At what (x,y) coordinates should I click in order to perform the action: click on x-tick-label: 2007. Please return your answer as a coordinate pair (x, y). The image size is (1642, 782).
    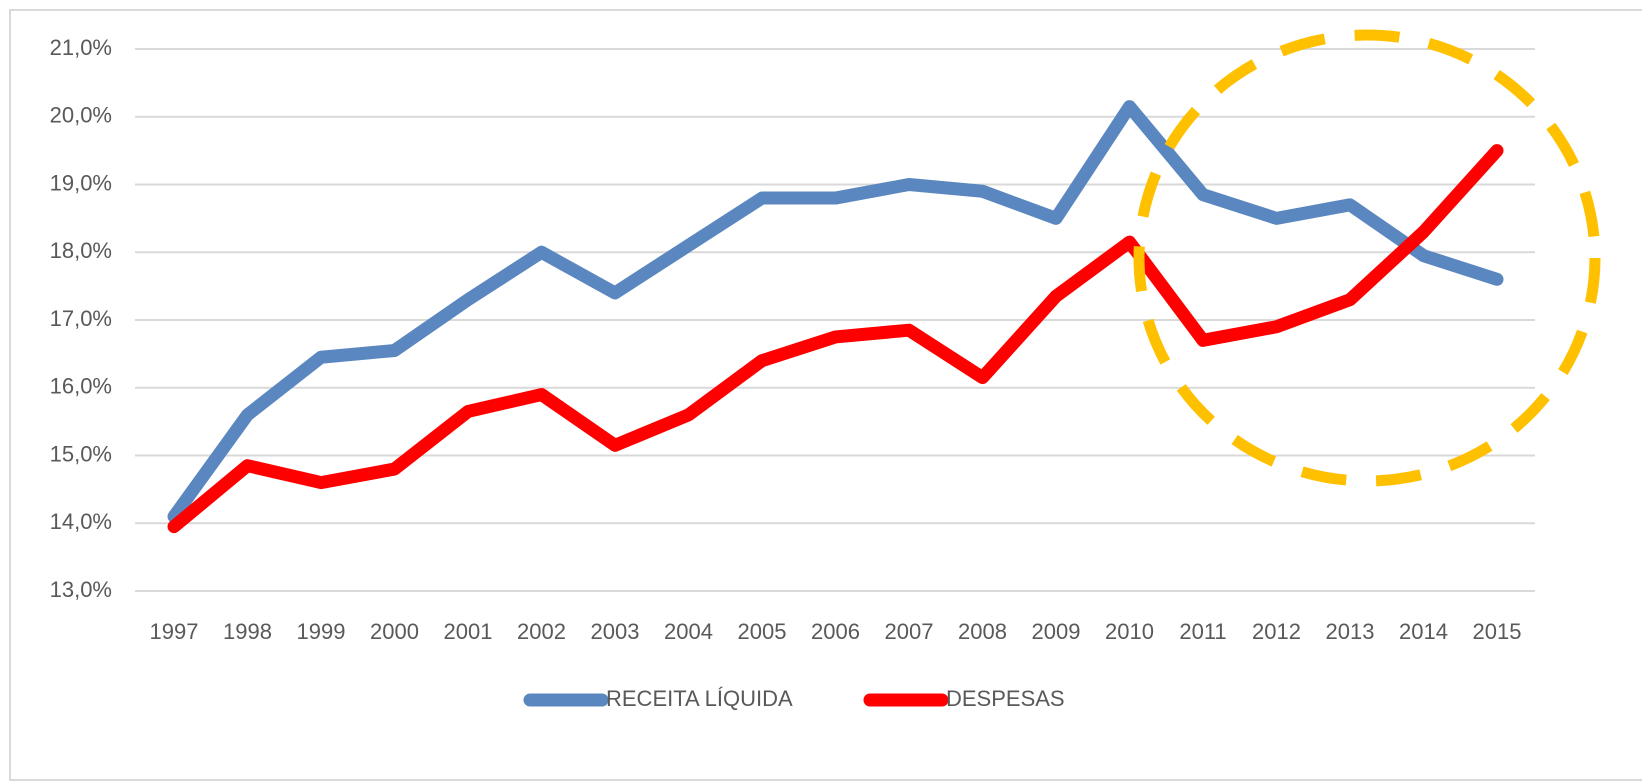
    Looking at the image, I should click on (909, 631).